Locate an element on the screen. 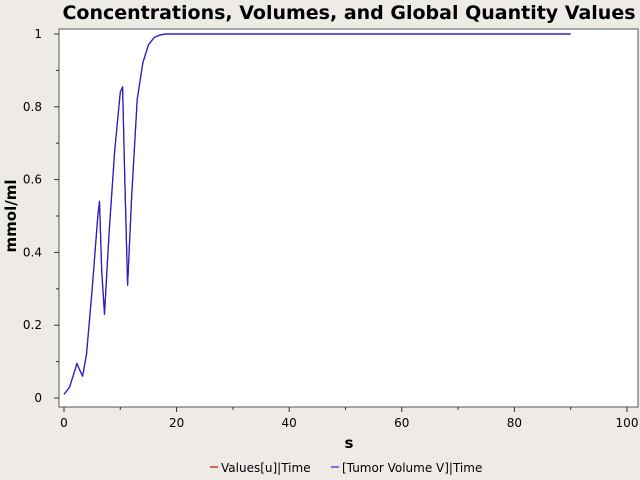  y-axis: 0 0.2 0.4 0.6 0.8 1 is located at coordinates (41, 216).